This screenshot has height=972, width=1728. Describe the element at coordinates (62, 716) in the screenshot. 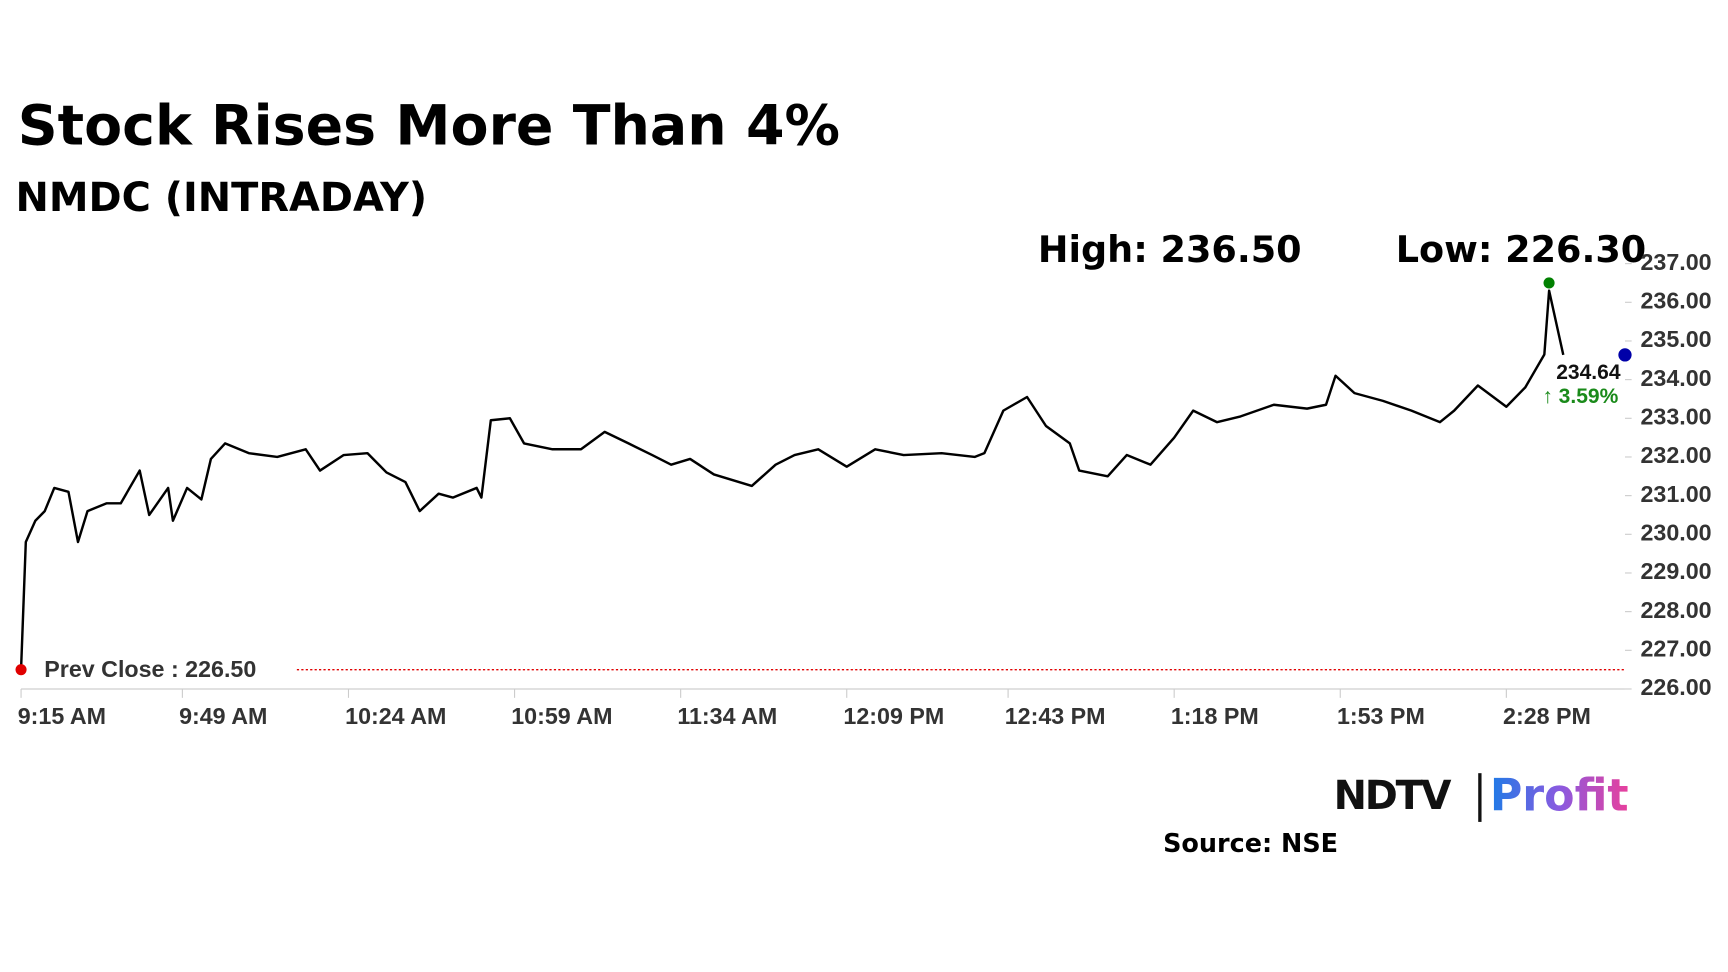

I see `x-tick-label: 9:15 AM` at that location.